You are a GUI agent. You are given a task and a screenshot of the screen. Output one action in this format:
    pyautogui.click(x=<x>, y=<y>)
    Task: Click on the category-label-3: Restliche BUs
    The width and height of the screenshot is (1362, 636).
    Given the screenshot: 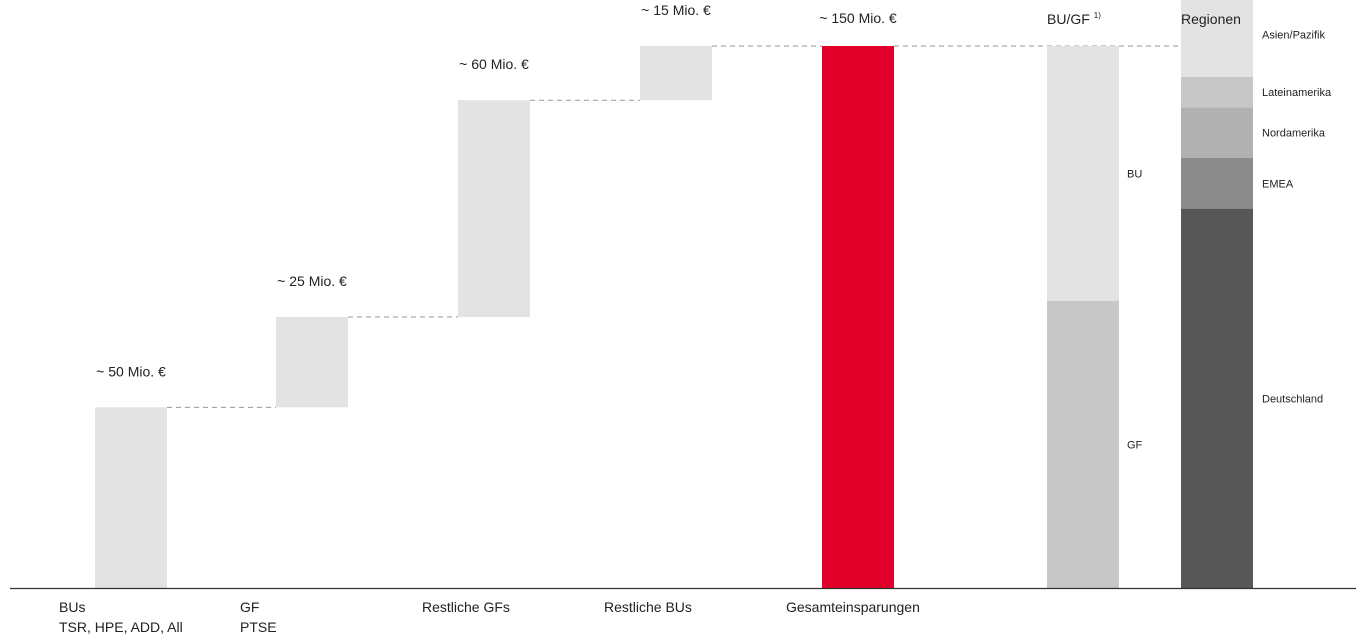 What is the action you would take?
    pyautogui.click(x=648, y=607)
    